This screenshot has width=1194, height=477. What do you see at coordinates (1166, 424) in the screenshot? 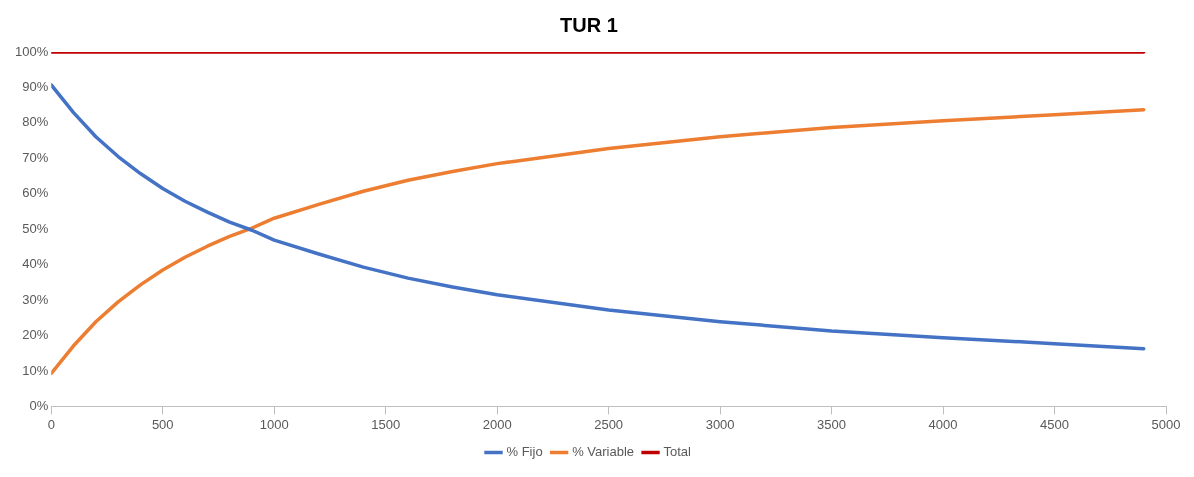
I see `x-tick-label: 5000` at bounding box center [1166, 424].